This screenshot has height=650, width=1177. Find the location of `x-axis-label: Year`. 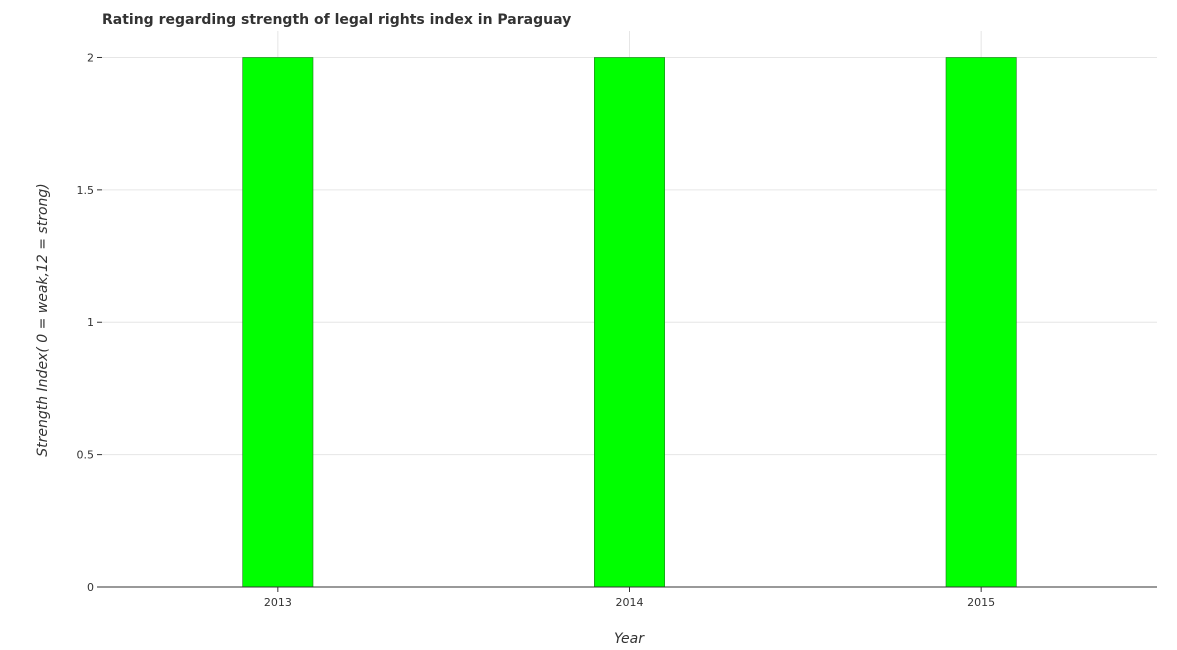

x-axis-label: Year is located at coordinates (629, 639).